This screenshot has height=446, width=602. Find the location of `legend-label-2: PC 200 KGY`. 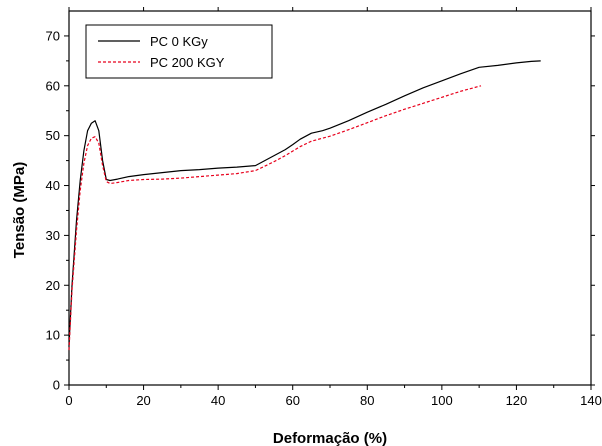

legend-label-2: PC 200 KGY is located at coordinates (187, 62).